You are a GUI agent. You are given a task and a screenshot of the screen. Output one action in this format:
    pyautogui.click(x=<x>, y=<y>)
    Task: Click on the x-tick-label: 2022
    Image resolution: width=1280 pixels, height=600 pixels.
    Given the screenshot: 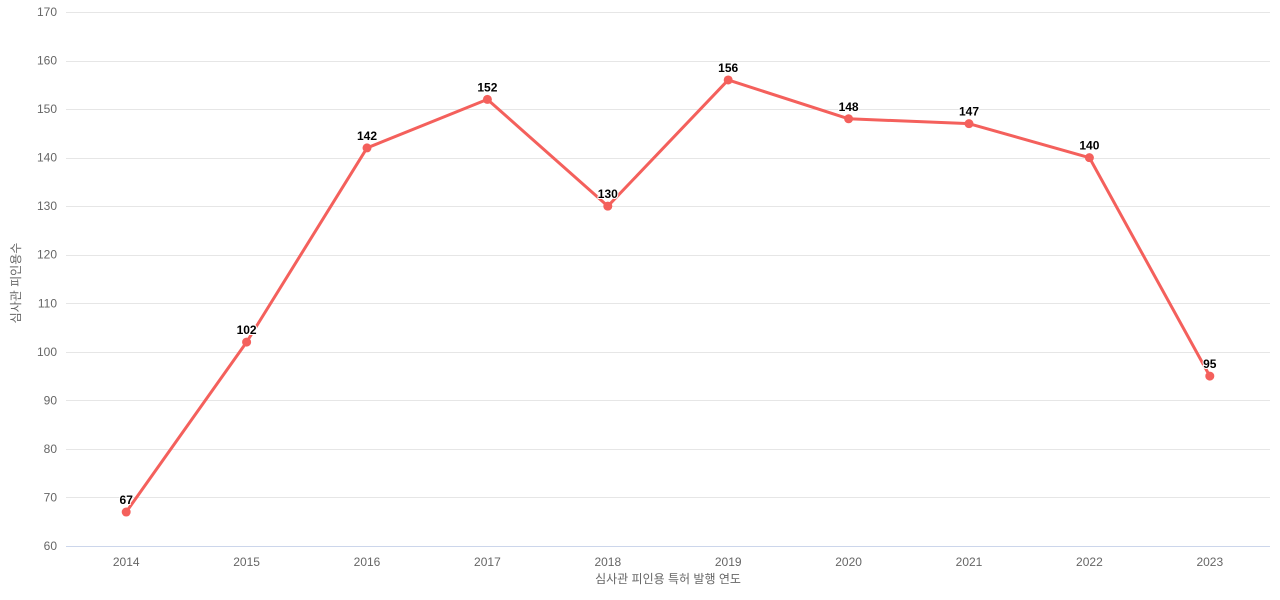 What is the action you would take?
    pyautogui.click(x=1089, y=562)
    